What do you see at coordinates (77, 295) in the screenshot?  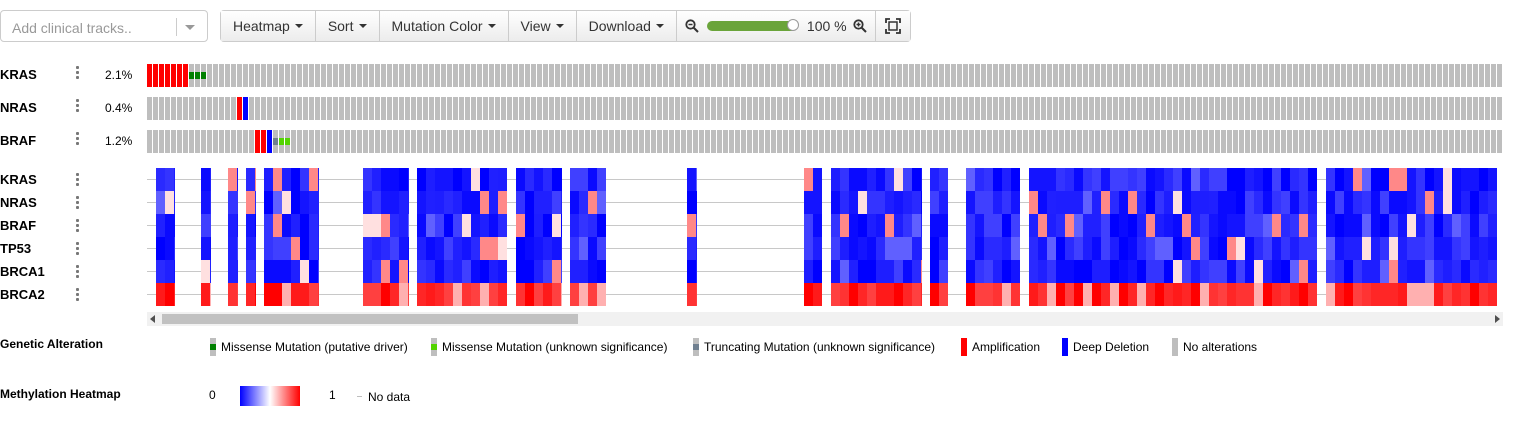 I see `track-menu-icon` at bounding box center [77, 295].